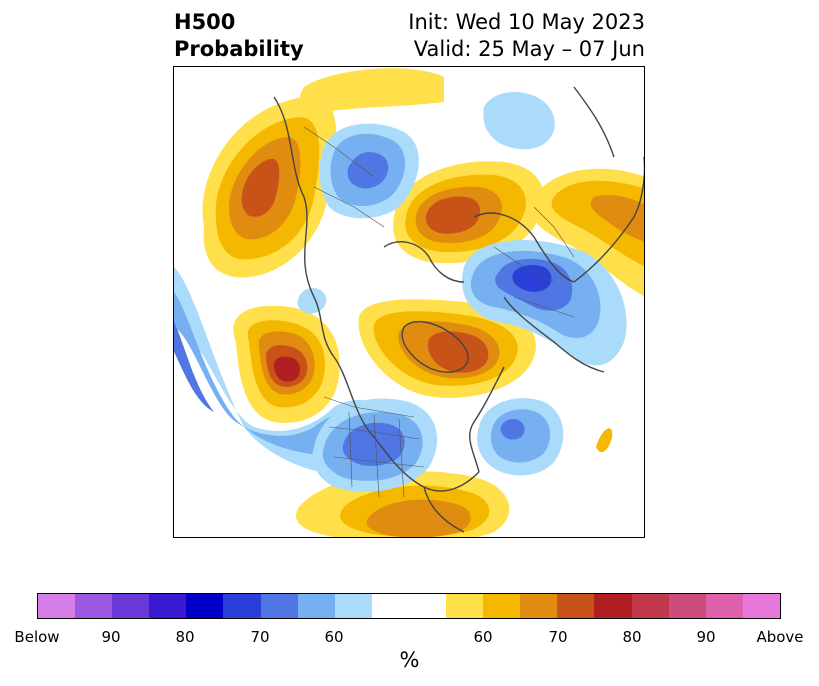 This screenshot has height=686, width=819. Describe the element at coordinates (334, 637) in the screenshot. I see `tick-60-below: 60` at that location.